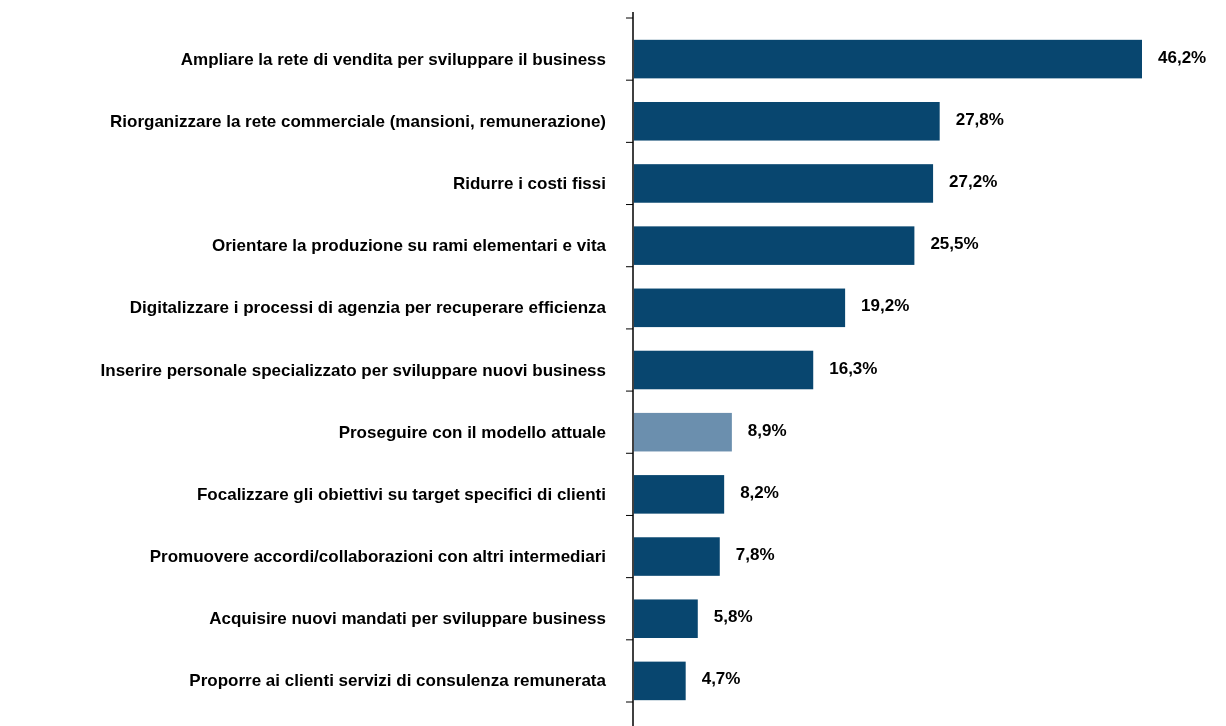  I want to click on y-tick-label: Promuovere accordi/collaborazioni con altri intermediari, so click(377, 557).